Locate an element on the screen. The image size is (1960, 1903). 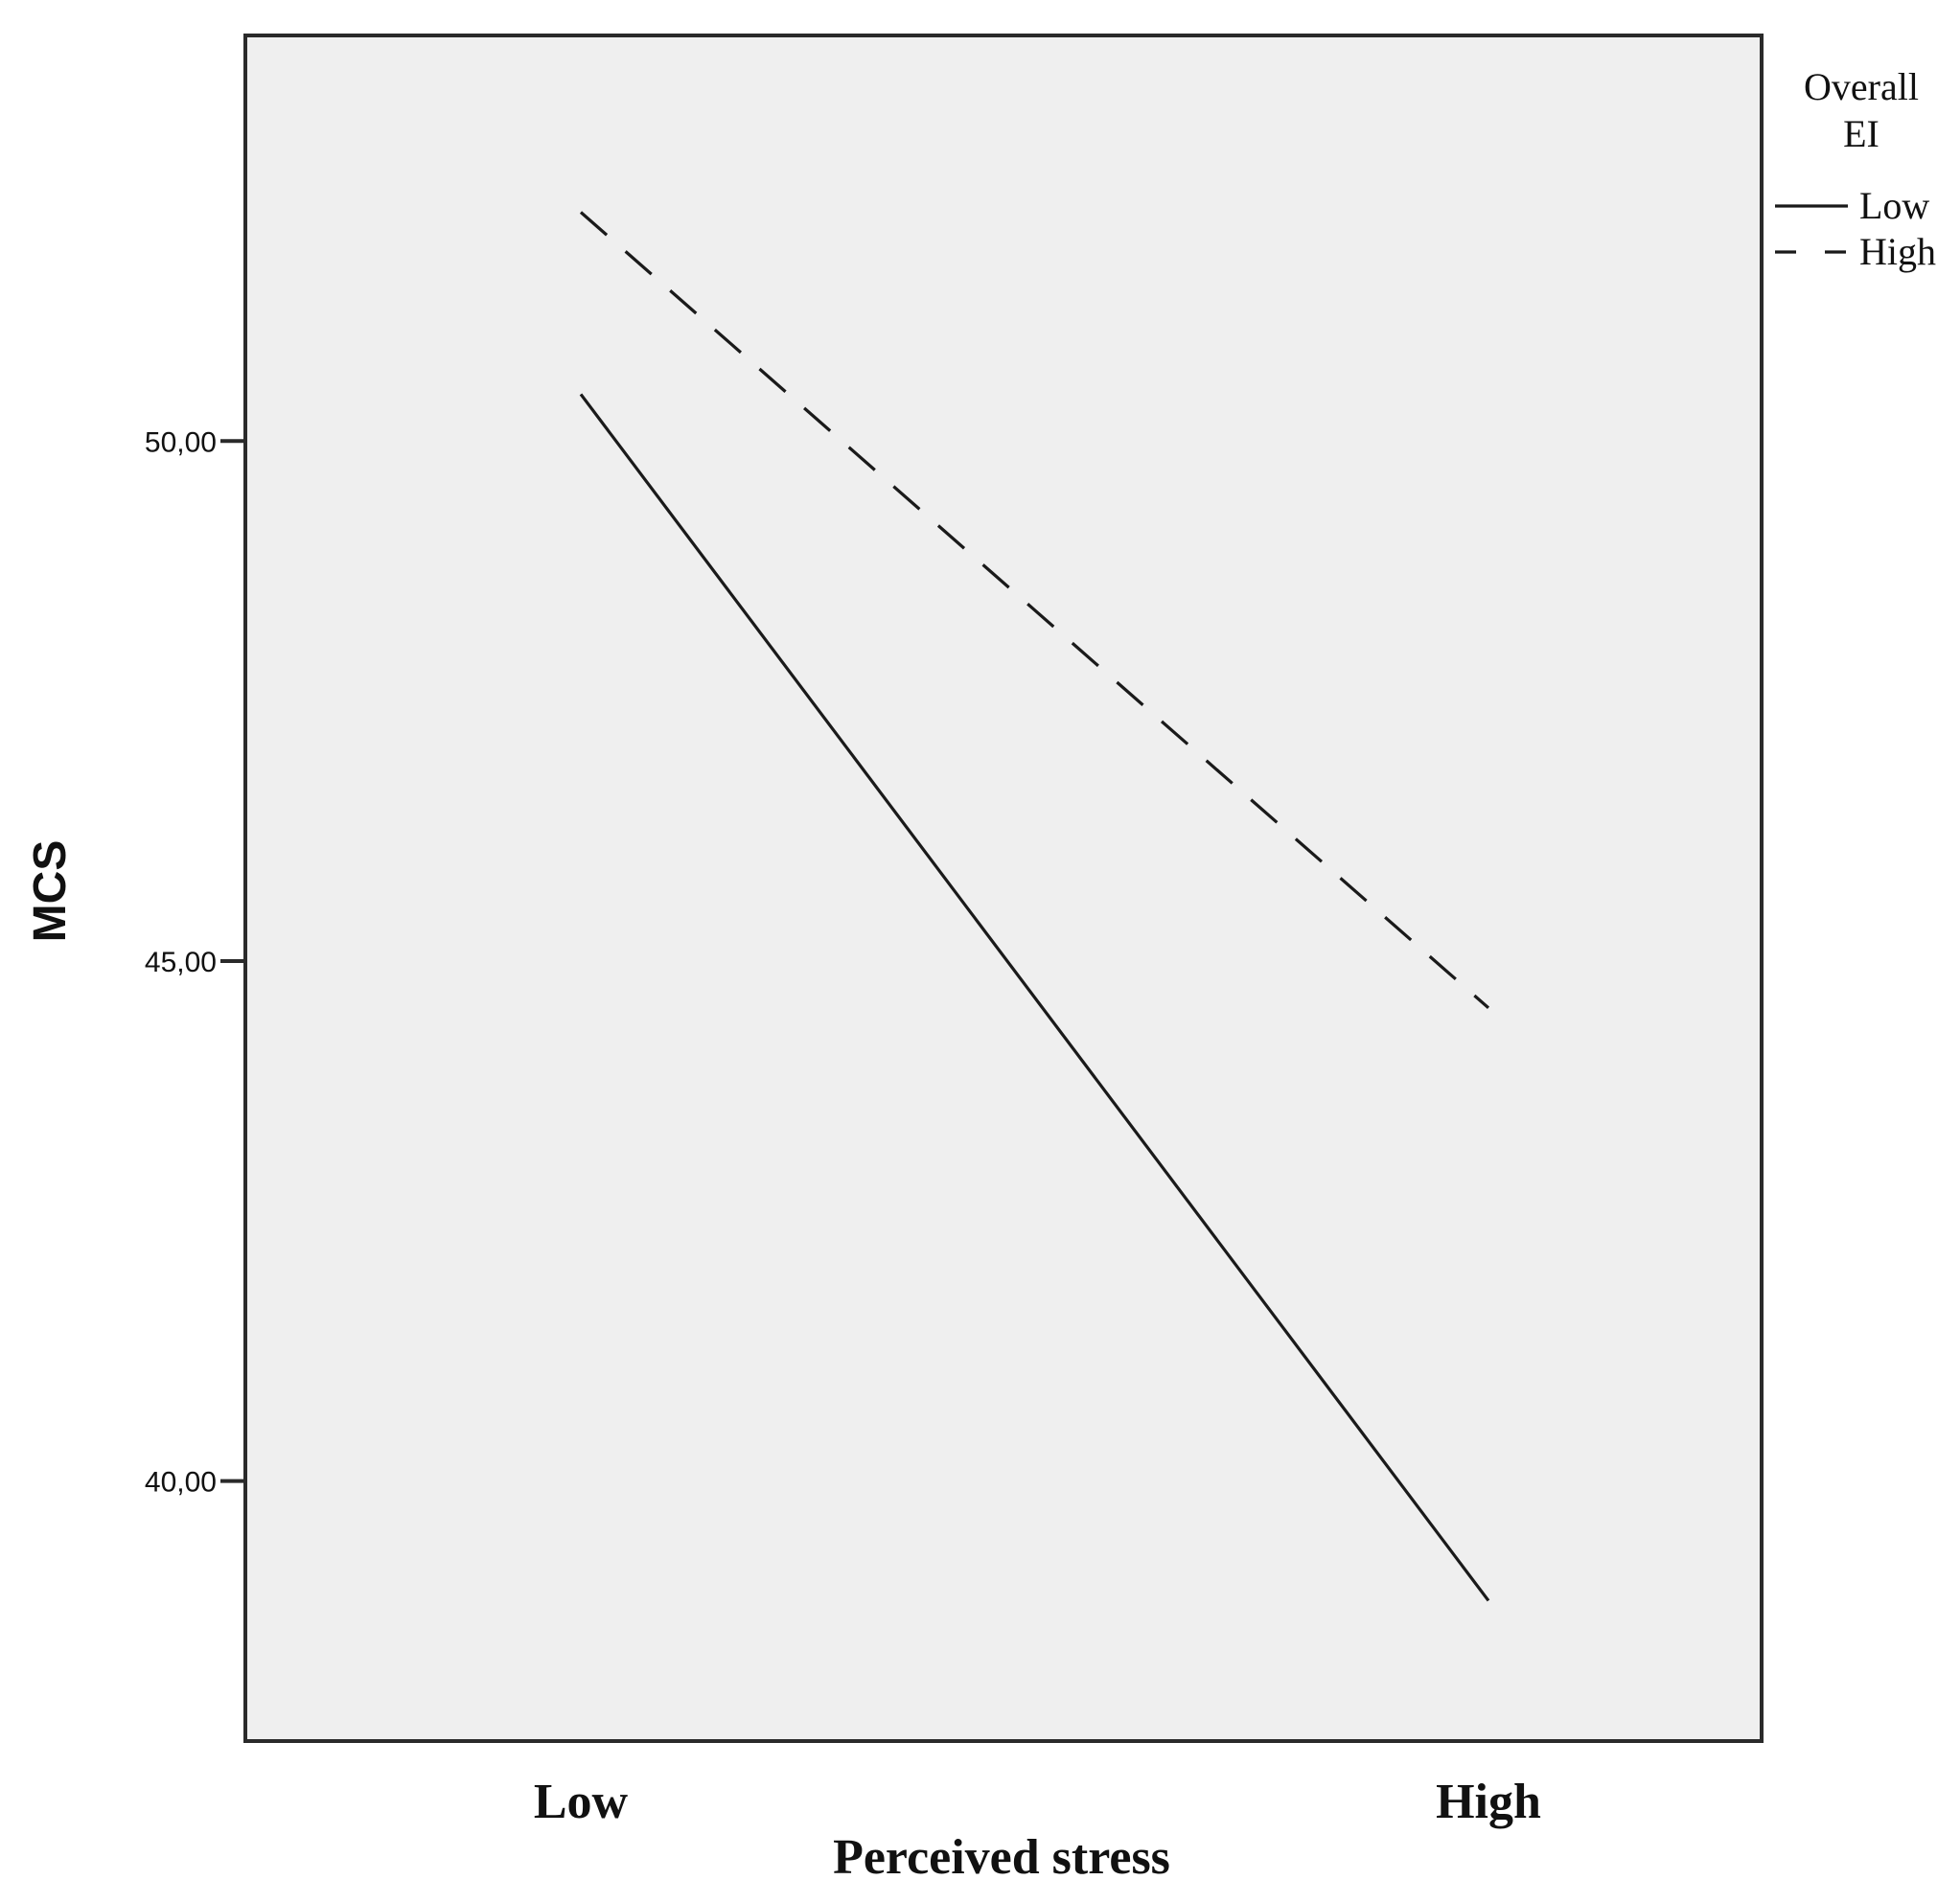
y-tick-label-2: 50,00 is located at coordinates (181, 442).